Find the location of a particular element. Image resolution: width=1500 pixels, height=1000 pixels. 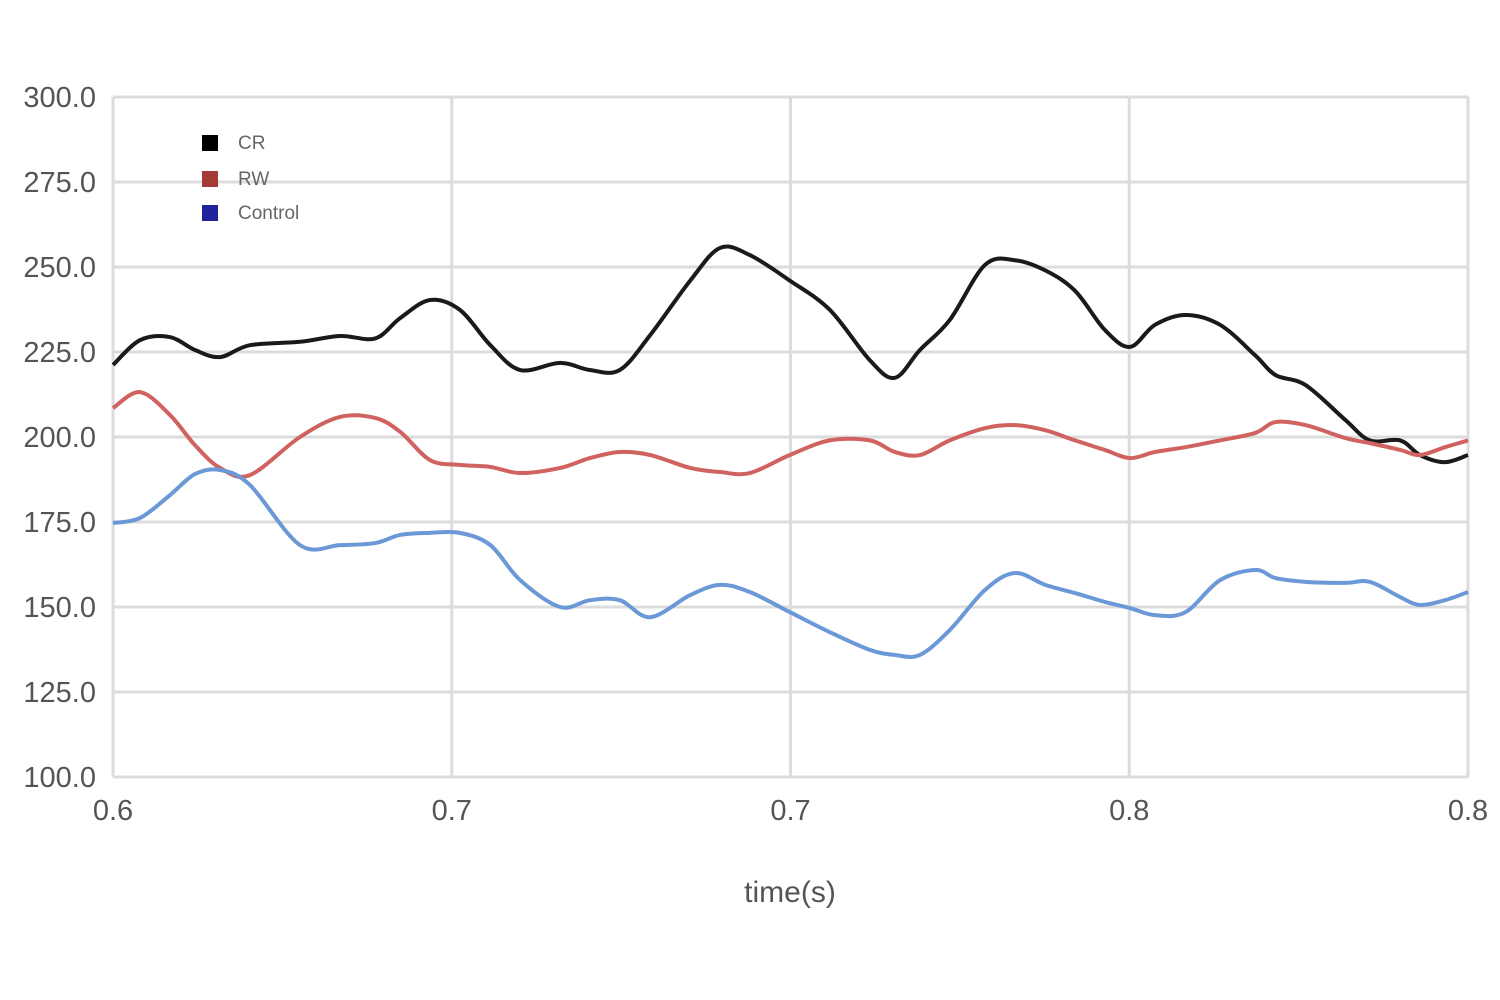

x-tick-label: 0.6 is located at coordinates (113, 811).